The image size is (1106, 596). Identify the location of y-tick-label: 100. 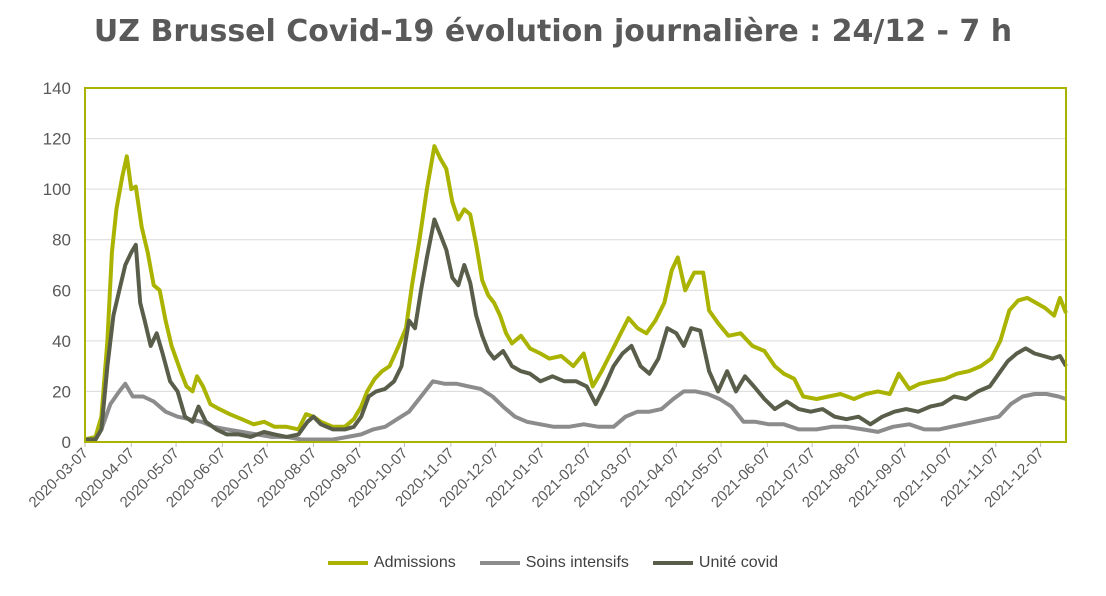
(57, 189).